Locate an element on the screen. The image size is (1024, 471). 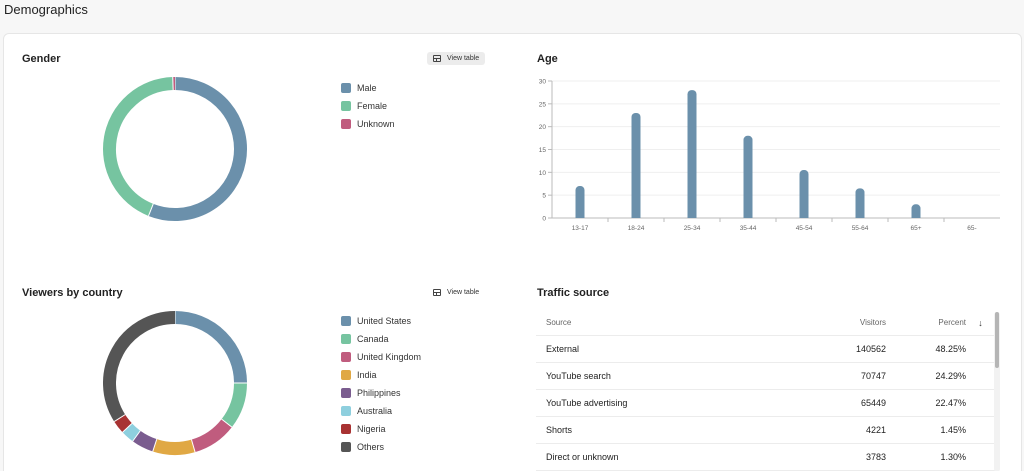
table-row: YouTube search 70747 24.29% is located at coordinates (765, 376).